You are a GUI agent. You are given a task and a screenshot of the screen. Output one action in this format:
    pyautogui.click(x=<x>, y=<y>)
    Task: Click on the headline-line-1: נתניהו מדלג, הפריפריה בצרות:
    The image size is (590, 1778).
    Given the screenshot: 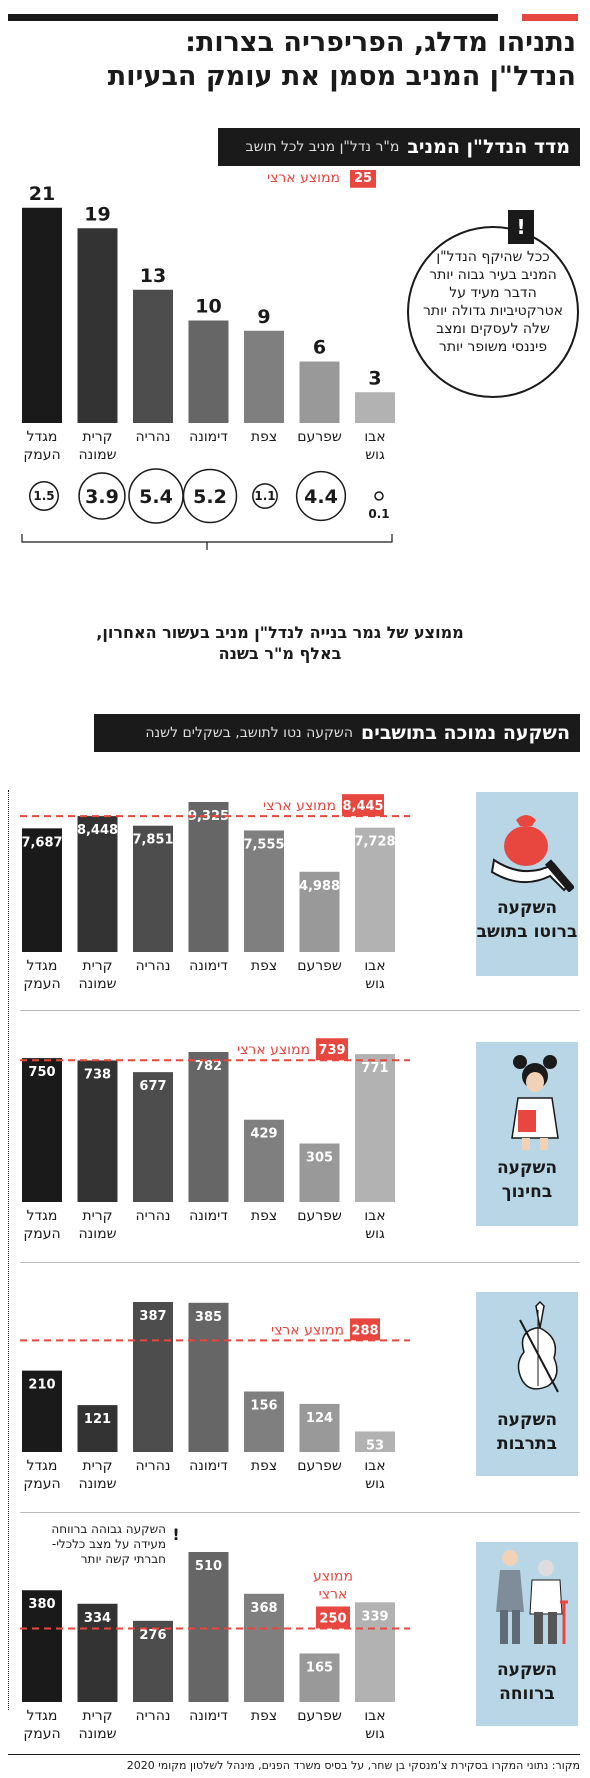 What is the action you would take?
    pyautogui.click(x=380, y=42)
    